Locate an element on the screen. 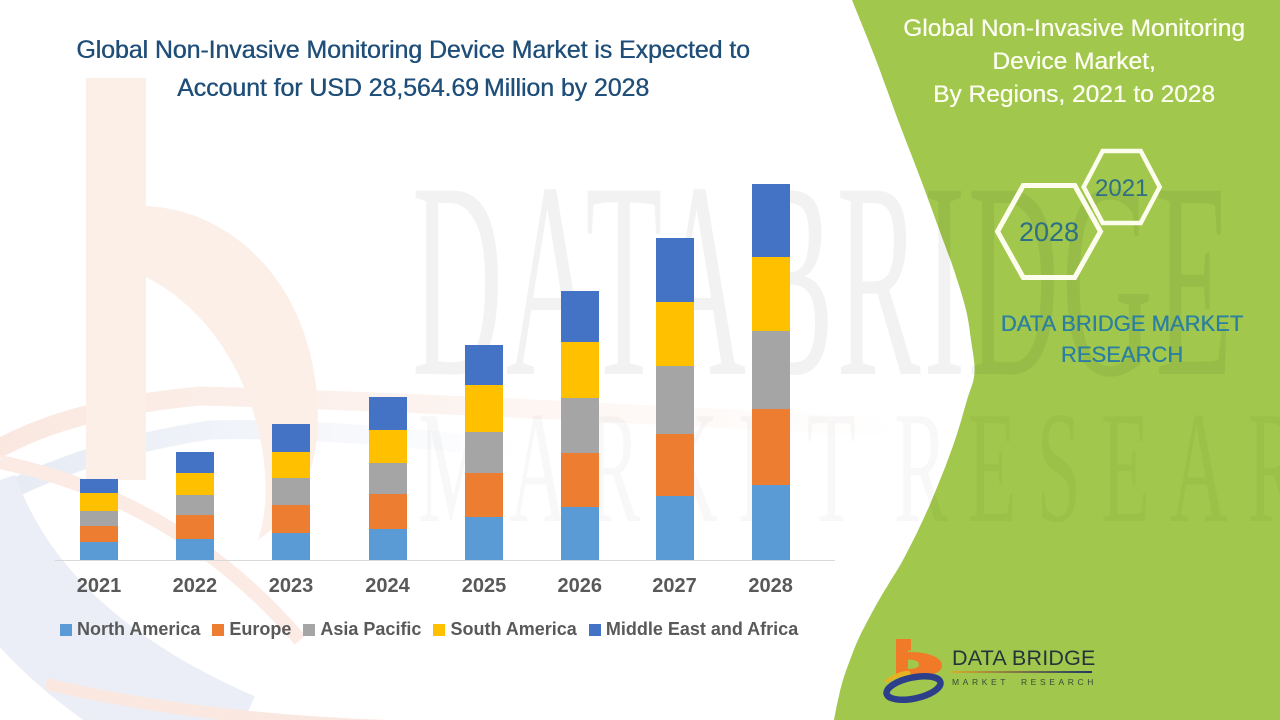 Image resolution: width=1280 pixels, height=720 pixels. svg-text: 2028 is located at coordinates (1049, 232).